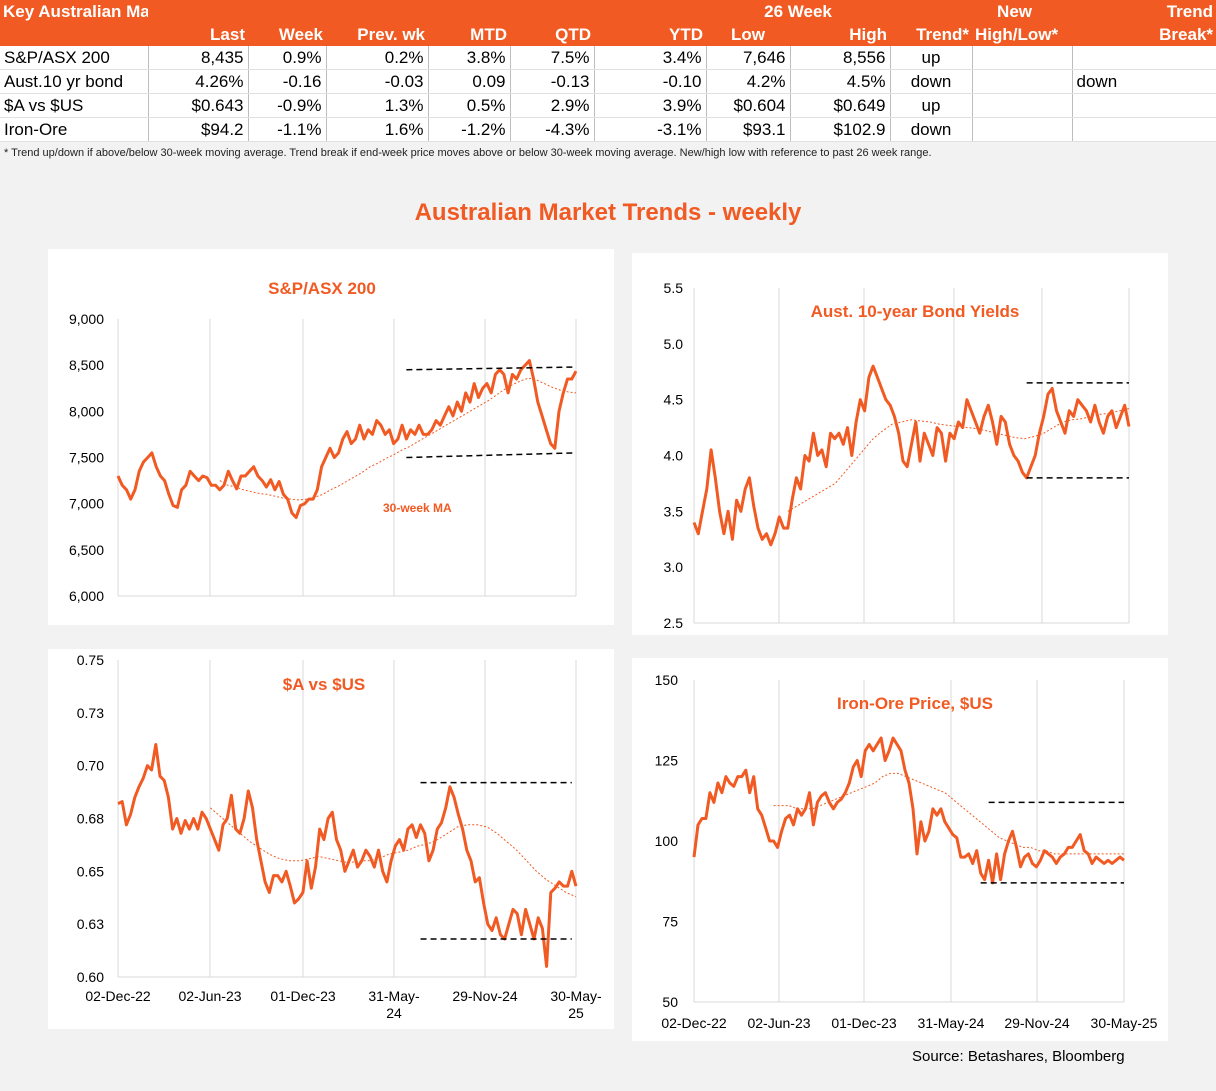  What do you see at coordinates (1124, 1023) in the screenshot?
I see `x-tick-label: 30-May-25` at bounding box center [1124, 1023].